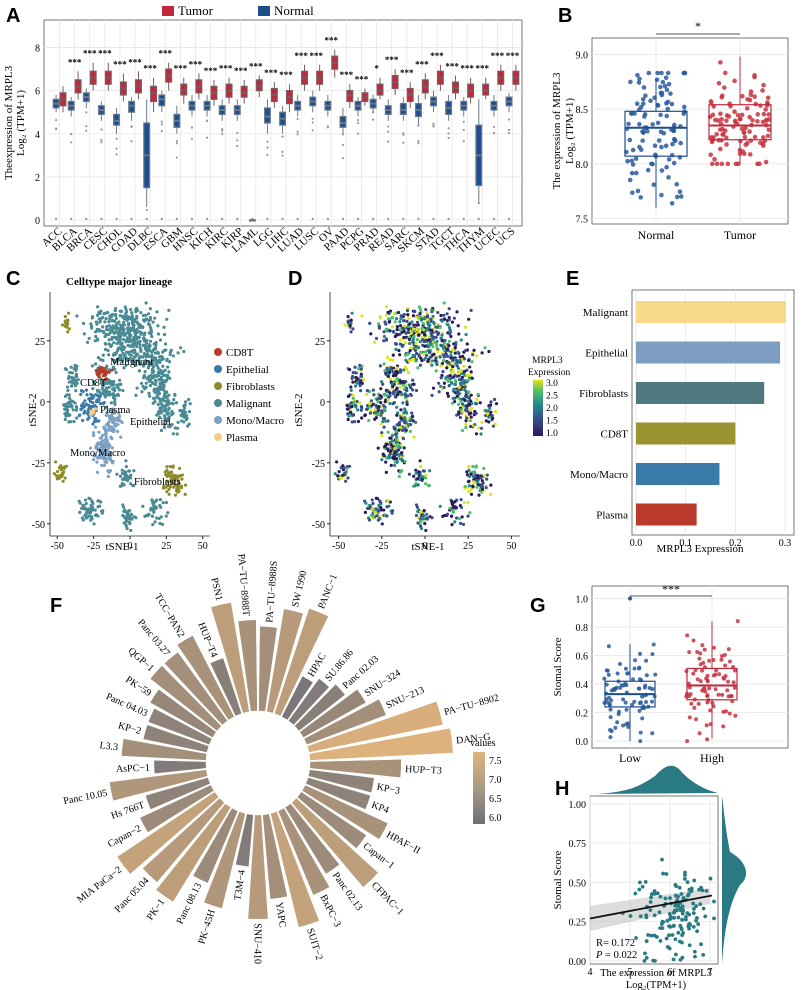  I want to click on ytick-label: 0, so click(42, 403).